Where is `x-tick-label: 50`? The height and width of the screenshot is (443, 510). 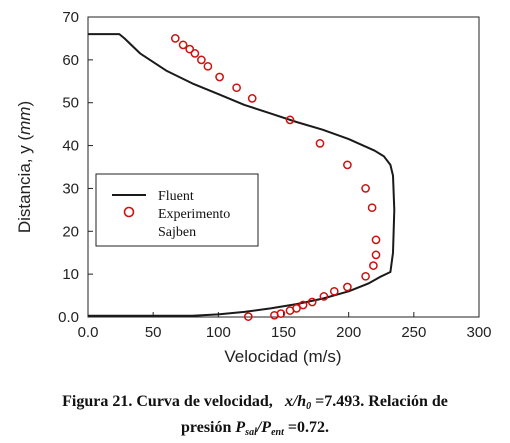
x-tick-label: 50 is located at coordinates (153, 332).